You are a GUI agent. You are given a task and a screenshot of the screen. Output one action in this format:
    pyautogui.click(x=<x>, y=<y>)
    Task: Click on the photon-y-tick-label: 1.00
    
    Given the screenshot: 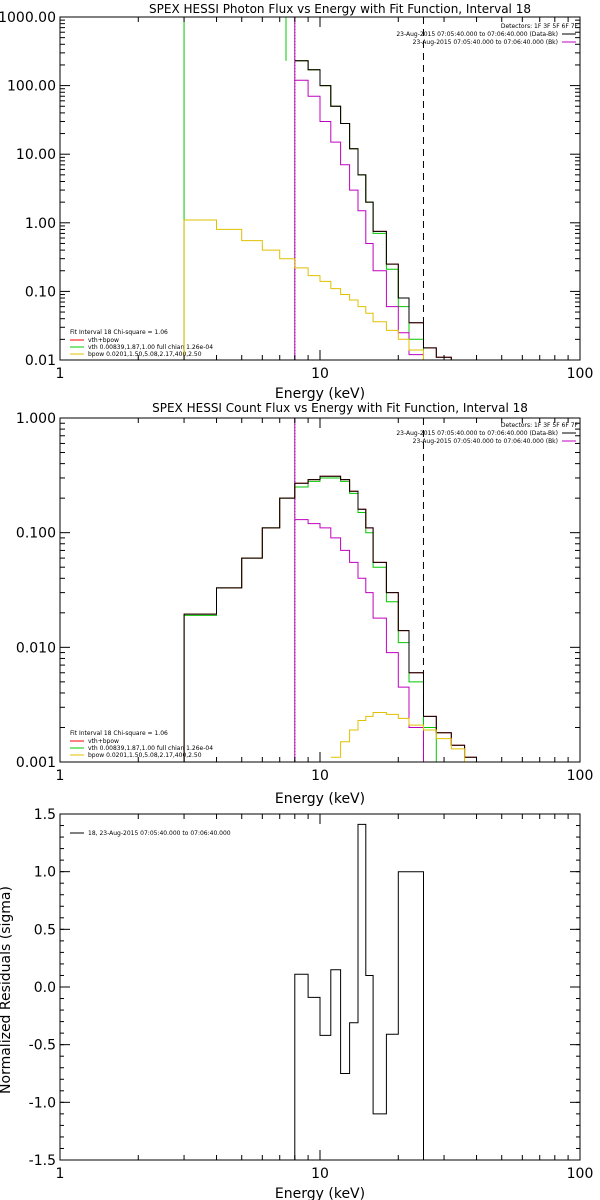 What is the action you would take?
    pyautogui.click(x=40, y=224)
    